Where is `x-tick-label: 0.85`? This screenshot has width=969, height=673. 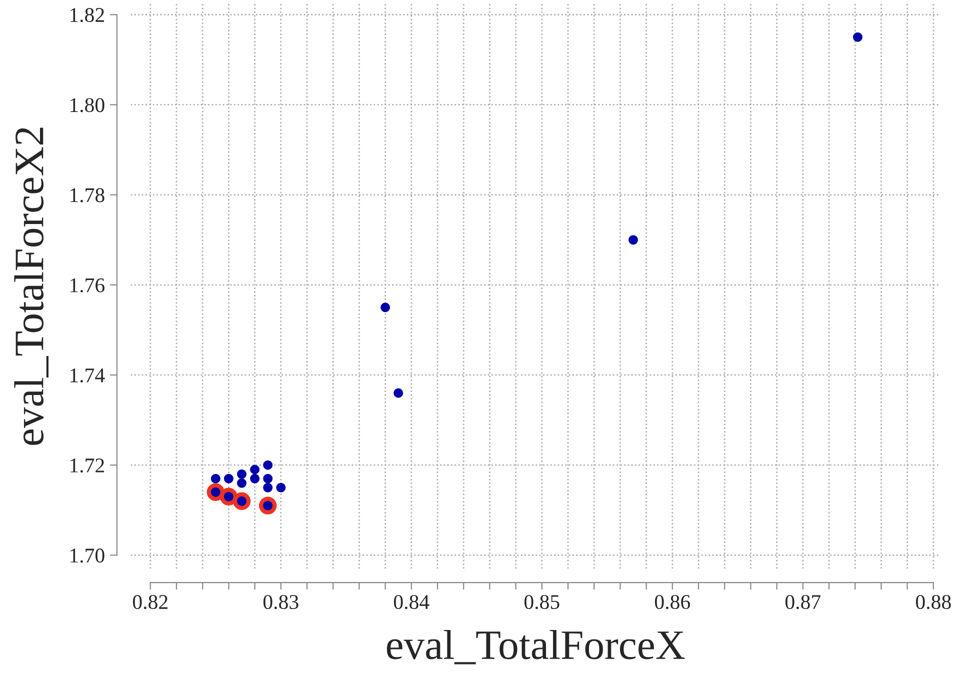
x-tick-label: 0.85 is located at coordinates (542, 602).